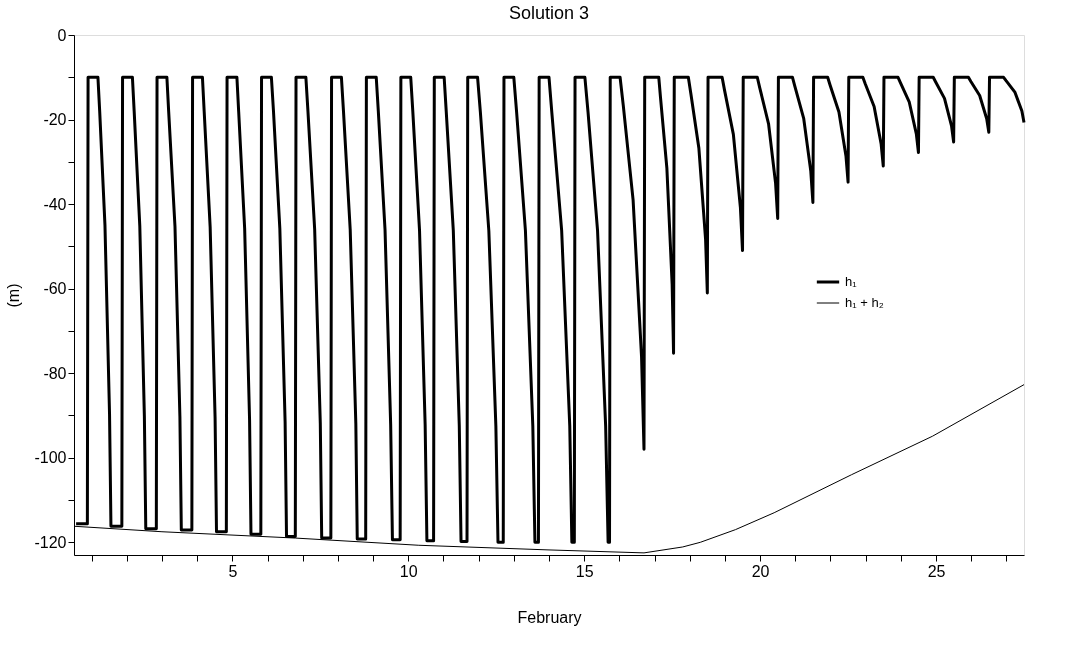 The width and height of the screenshot is (1066, 671). Describe the element at coordinates (936, 571) in the screenshot. I see `x-tick-label: 25` at that location.